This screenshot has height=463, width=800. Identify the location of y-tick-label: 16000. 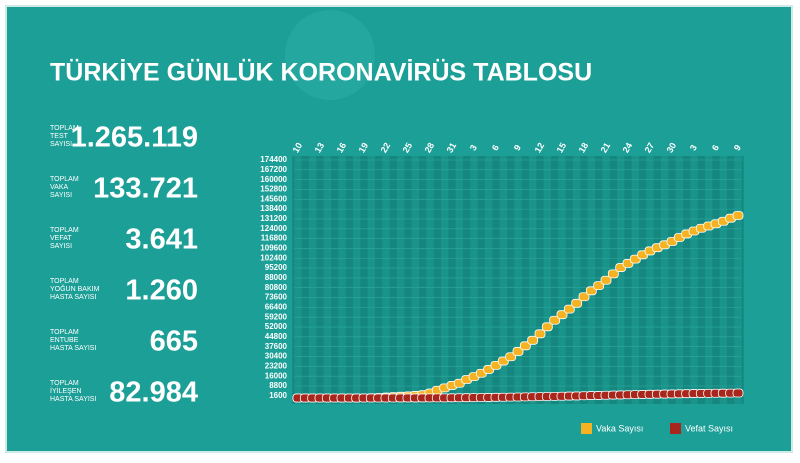
(276, 375).